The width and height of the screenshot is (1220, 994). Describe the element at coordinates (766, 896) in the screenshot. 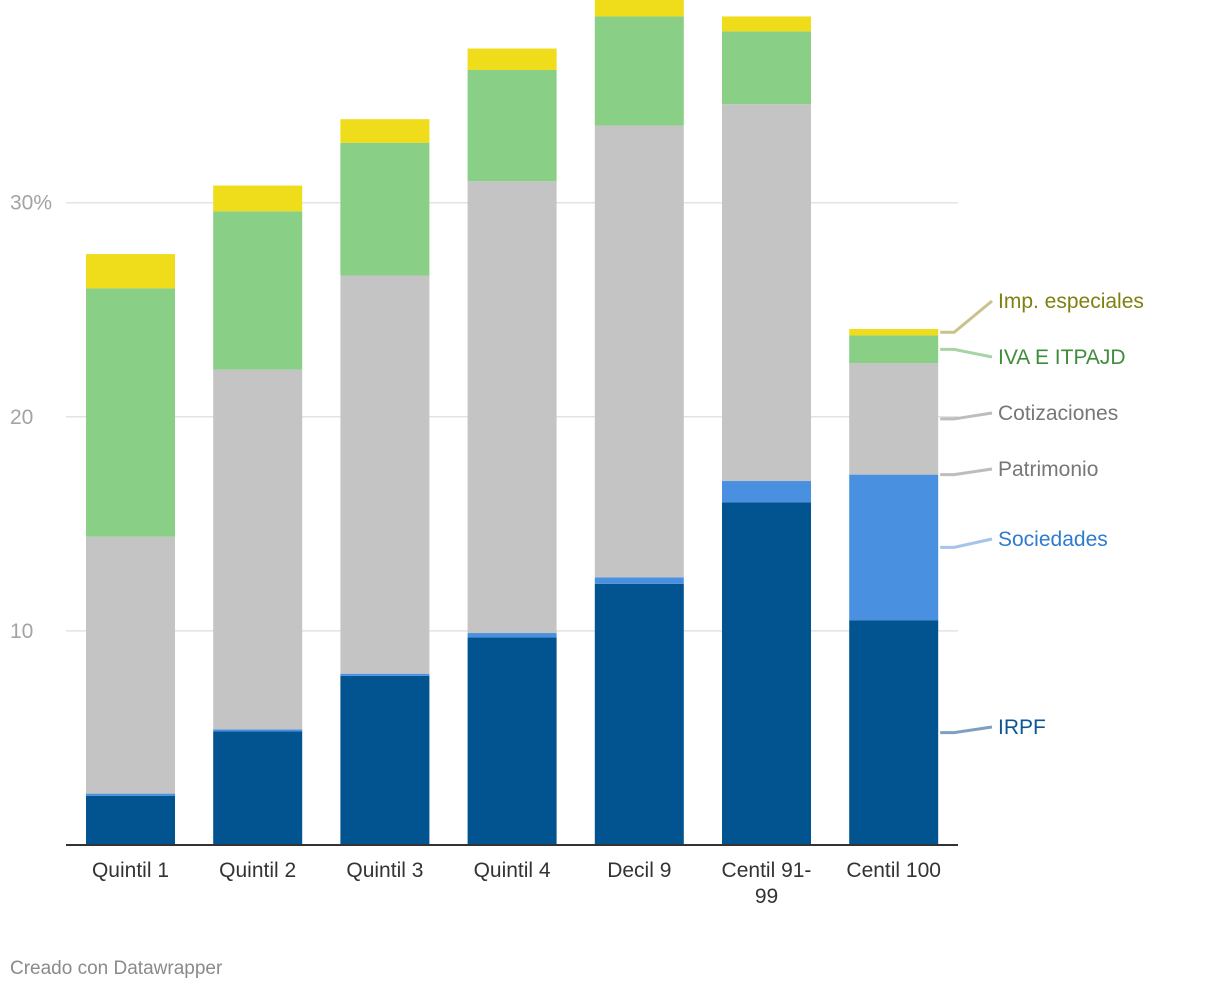

I see `x-tick-label: 99` at that location.